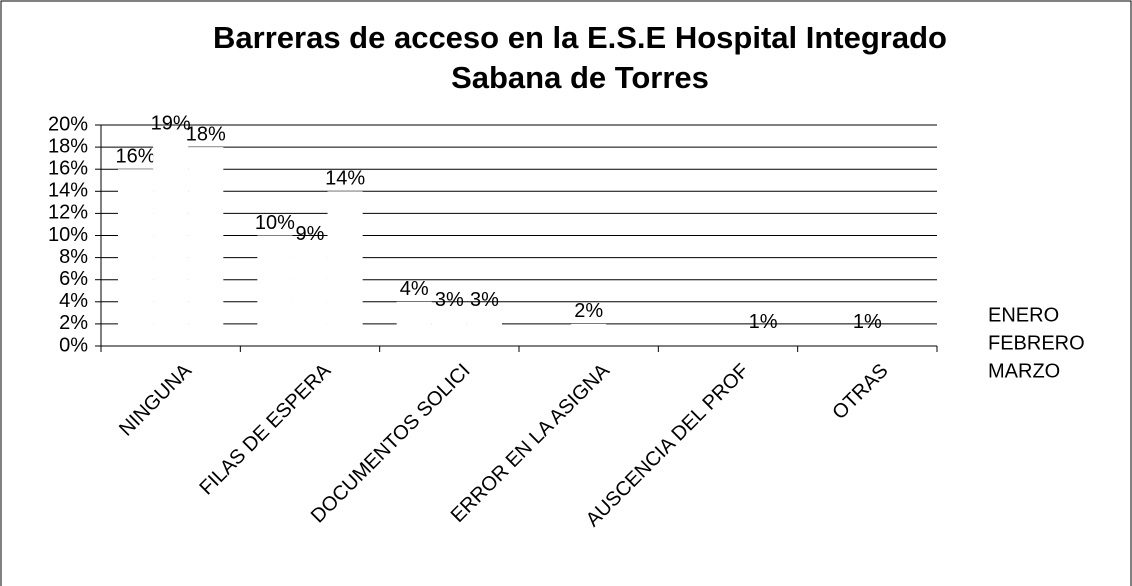  What do you see at coordinates (391, 444) in the screenshot?
I see `x-tick-label: DOCUMENTOS SOLICI` at bounding box center [391, 444].